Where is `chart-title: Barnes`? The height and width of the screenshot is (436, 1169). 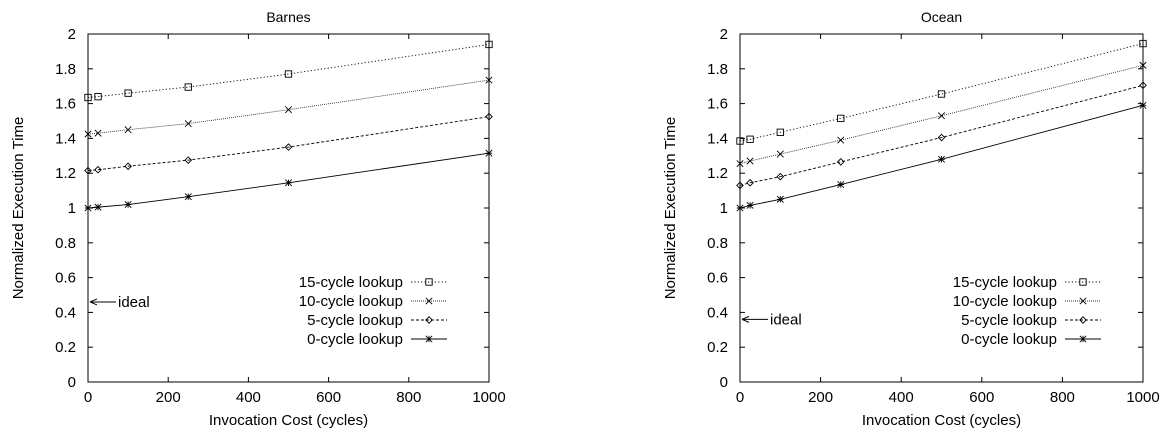
chart-title: Barnes is located at coordinates (288, 17).